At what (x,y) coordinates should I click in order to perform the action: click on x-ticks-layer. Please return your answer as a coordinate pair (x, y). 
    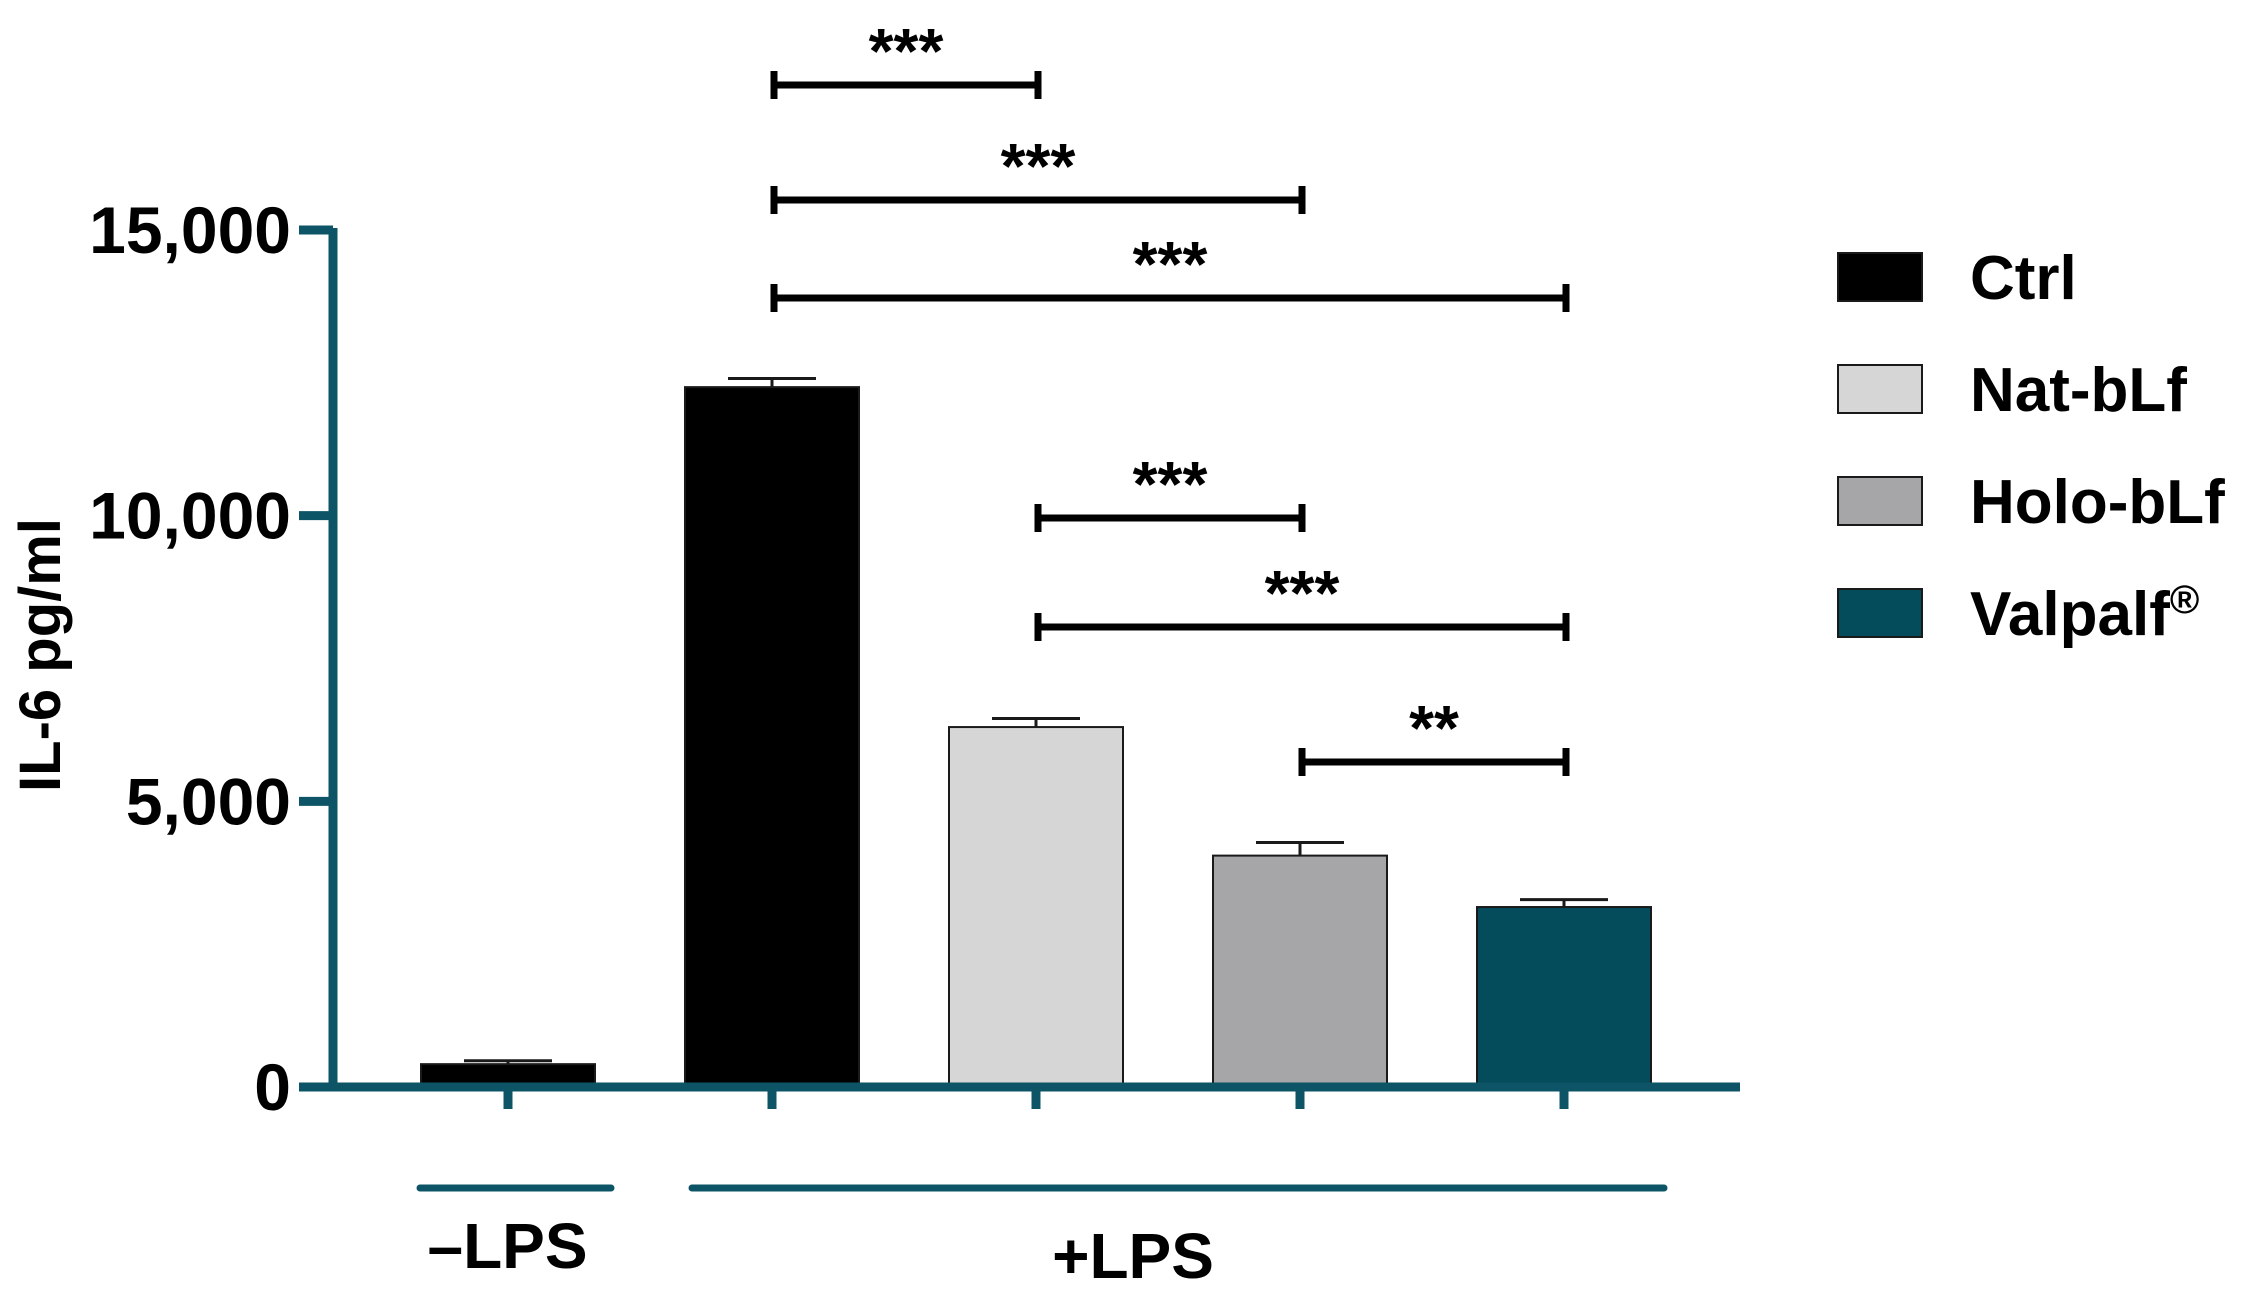
    Looking at the image, I should click on (1036, 1098).